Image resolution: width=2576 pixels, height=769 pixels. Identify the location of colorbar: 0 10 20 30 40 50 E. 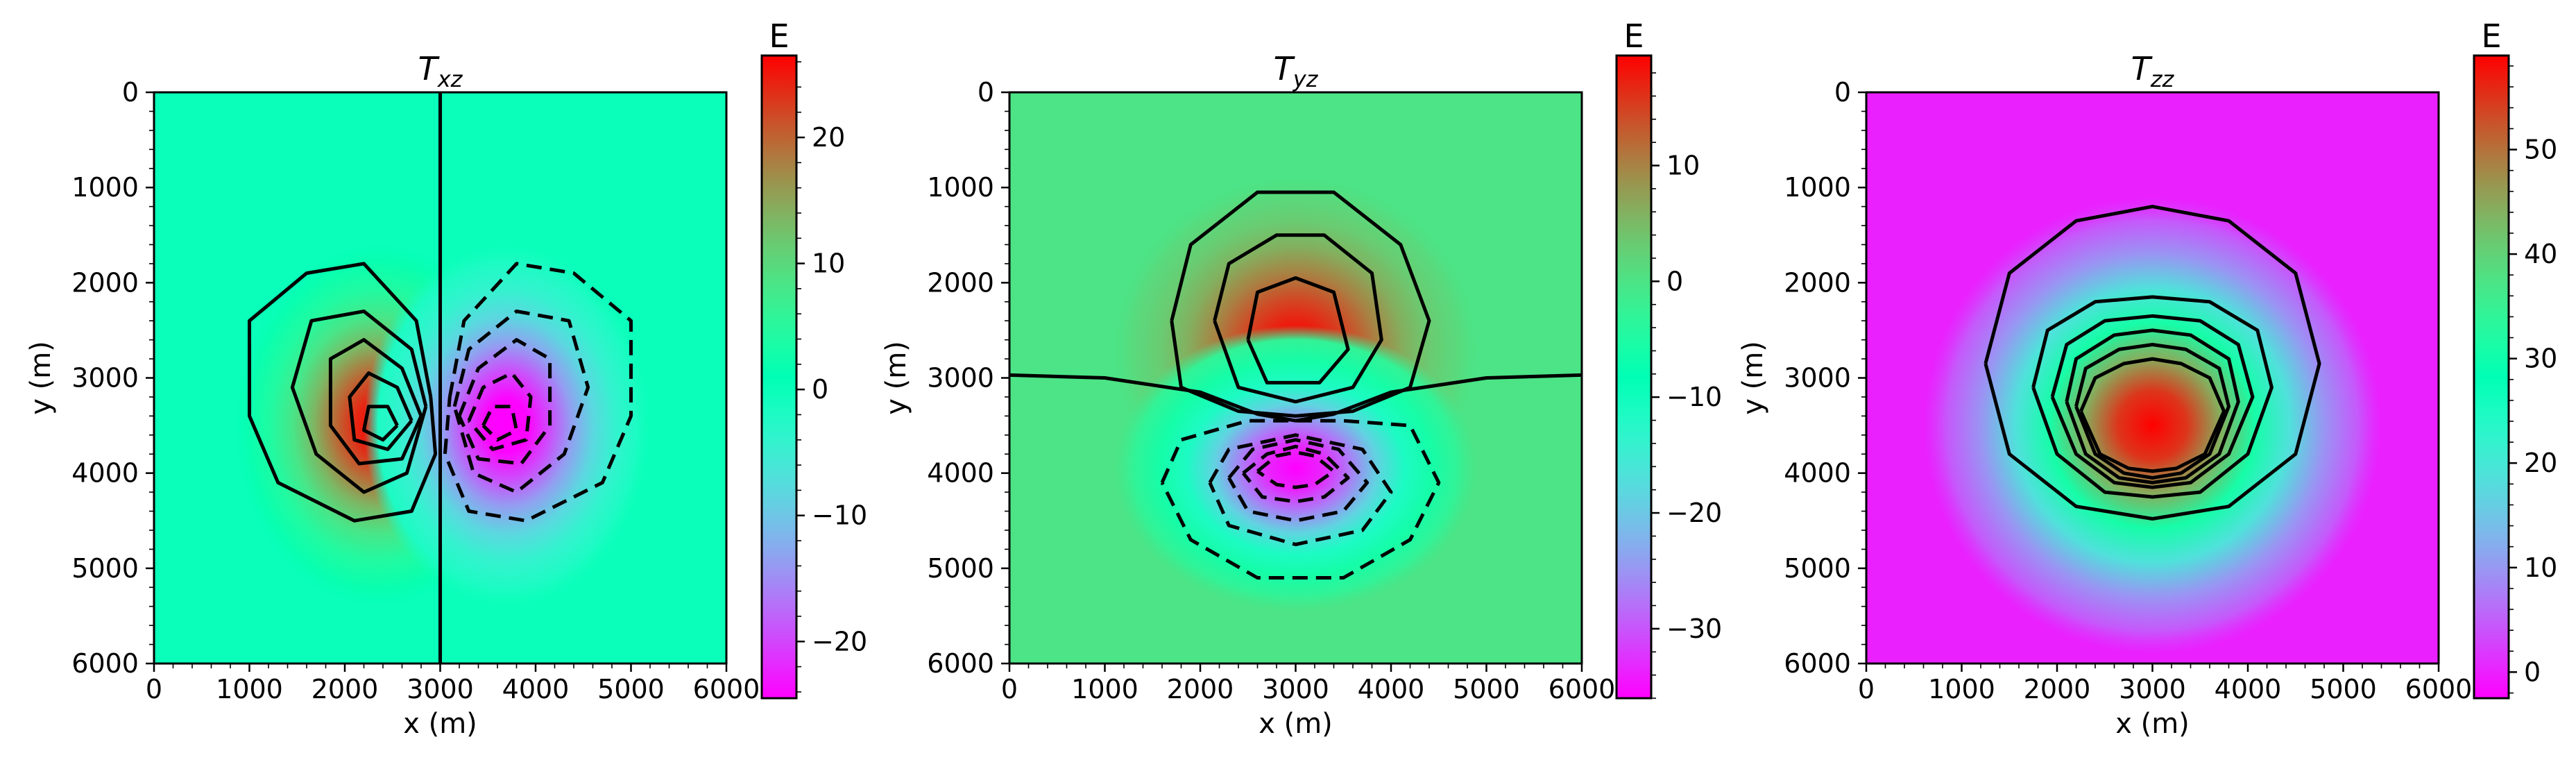
(2515, 358).